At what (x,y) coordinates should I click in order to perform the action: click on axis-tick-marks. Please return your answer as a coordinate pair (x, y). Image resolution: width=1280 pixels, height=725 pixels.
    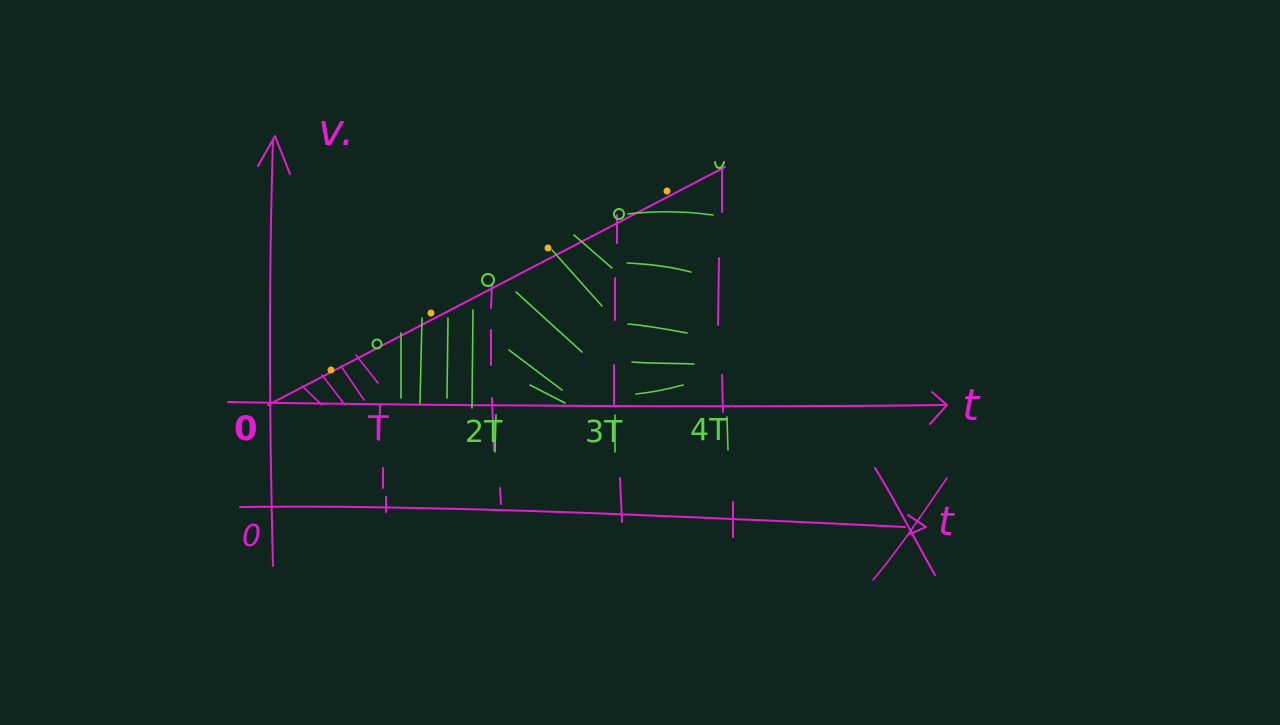
    Looking at the image, I should click on (611, 433).